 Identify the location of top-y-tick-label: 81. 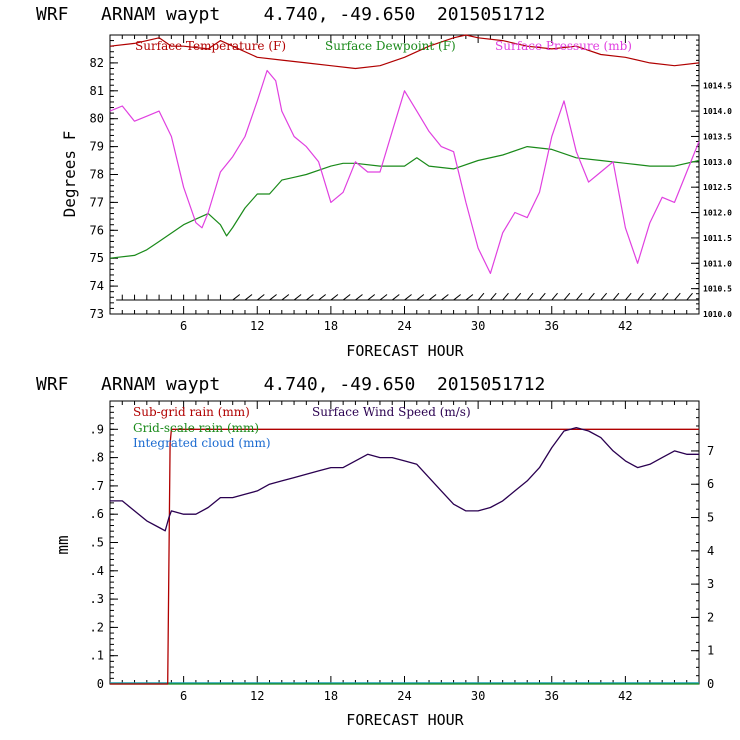
(97, 91).